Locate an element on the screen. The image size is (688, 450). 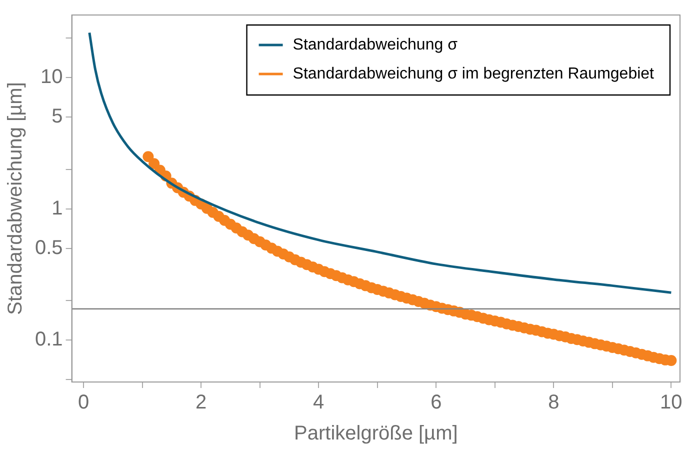
x-tick-label: 8 is located at coordinates (554, 403).